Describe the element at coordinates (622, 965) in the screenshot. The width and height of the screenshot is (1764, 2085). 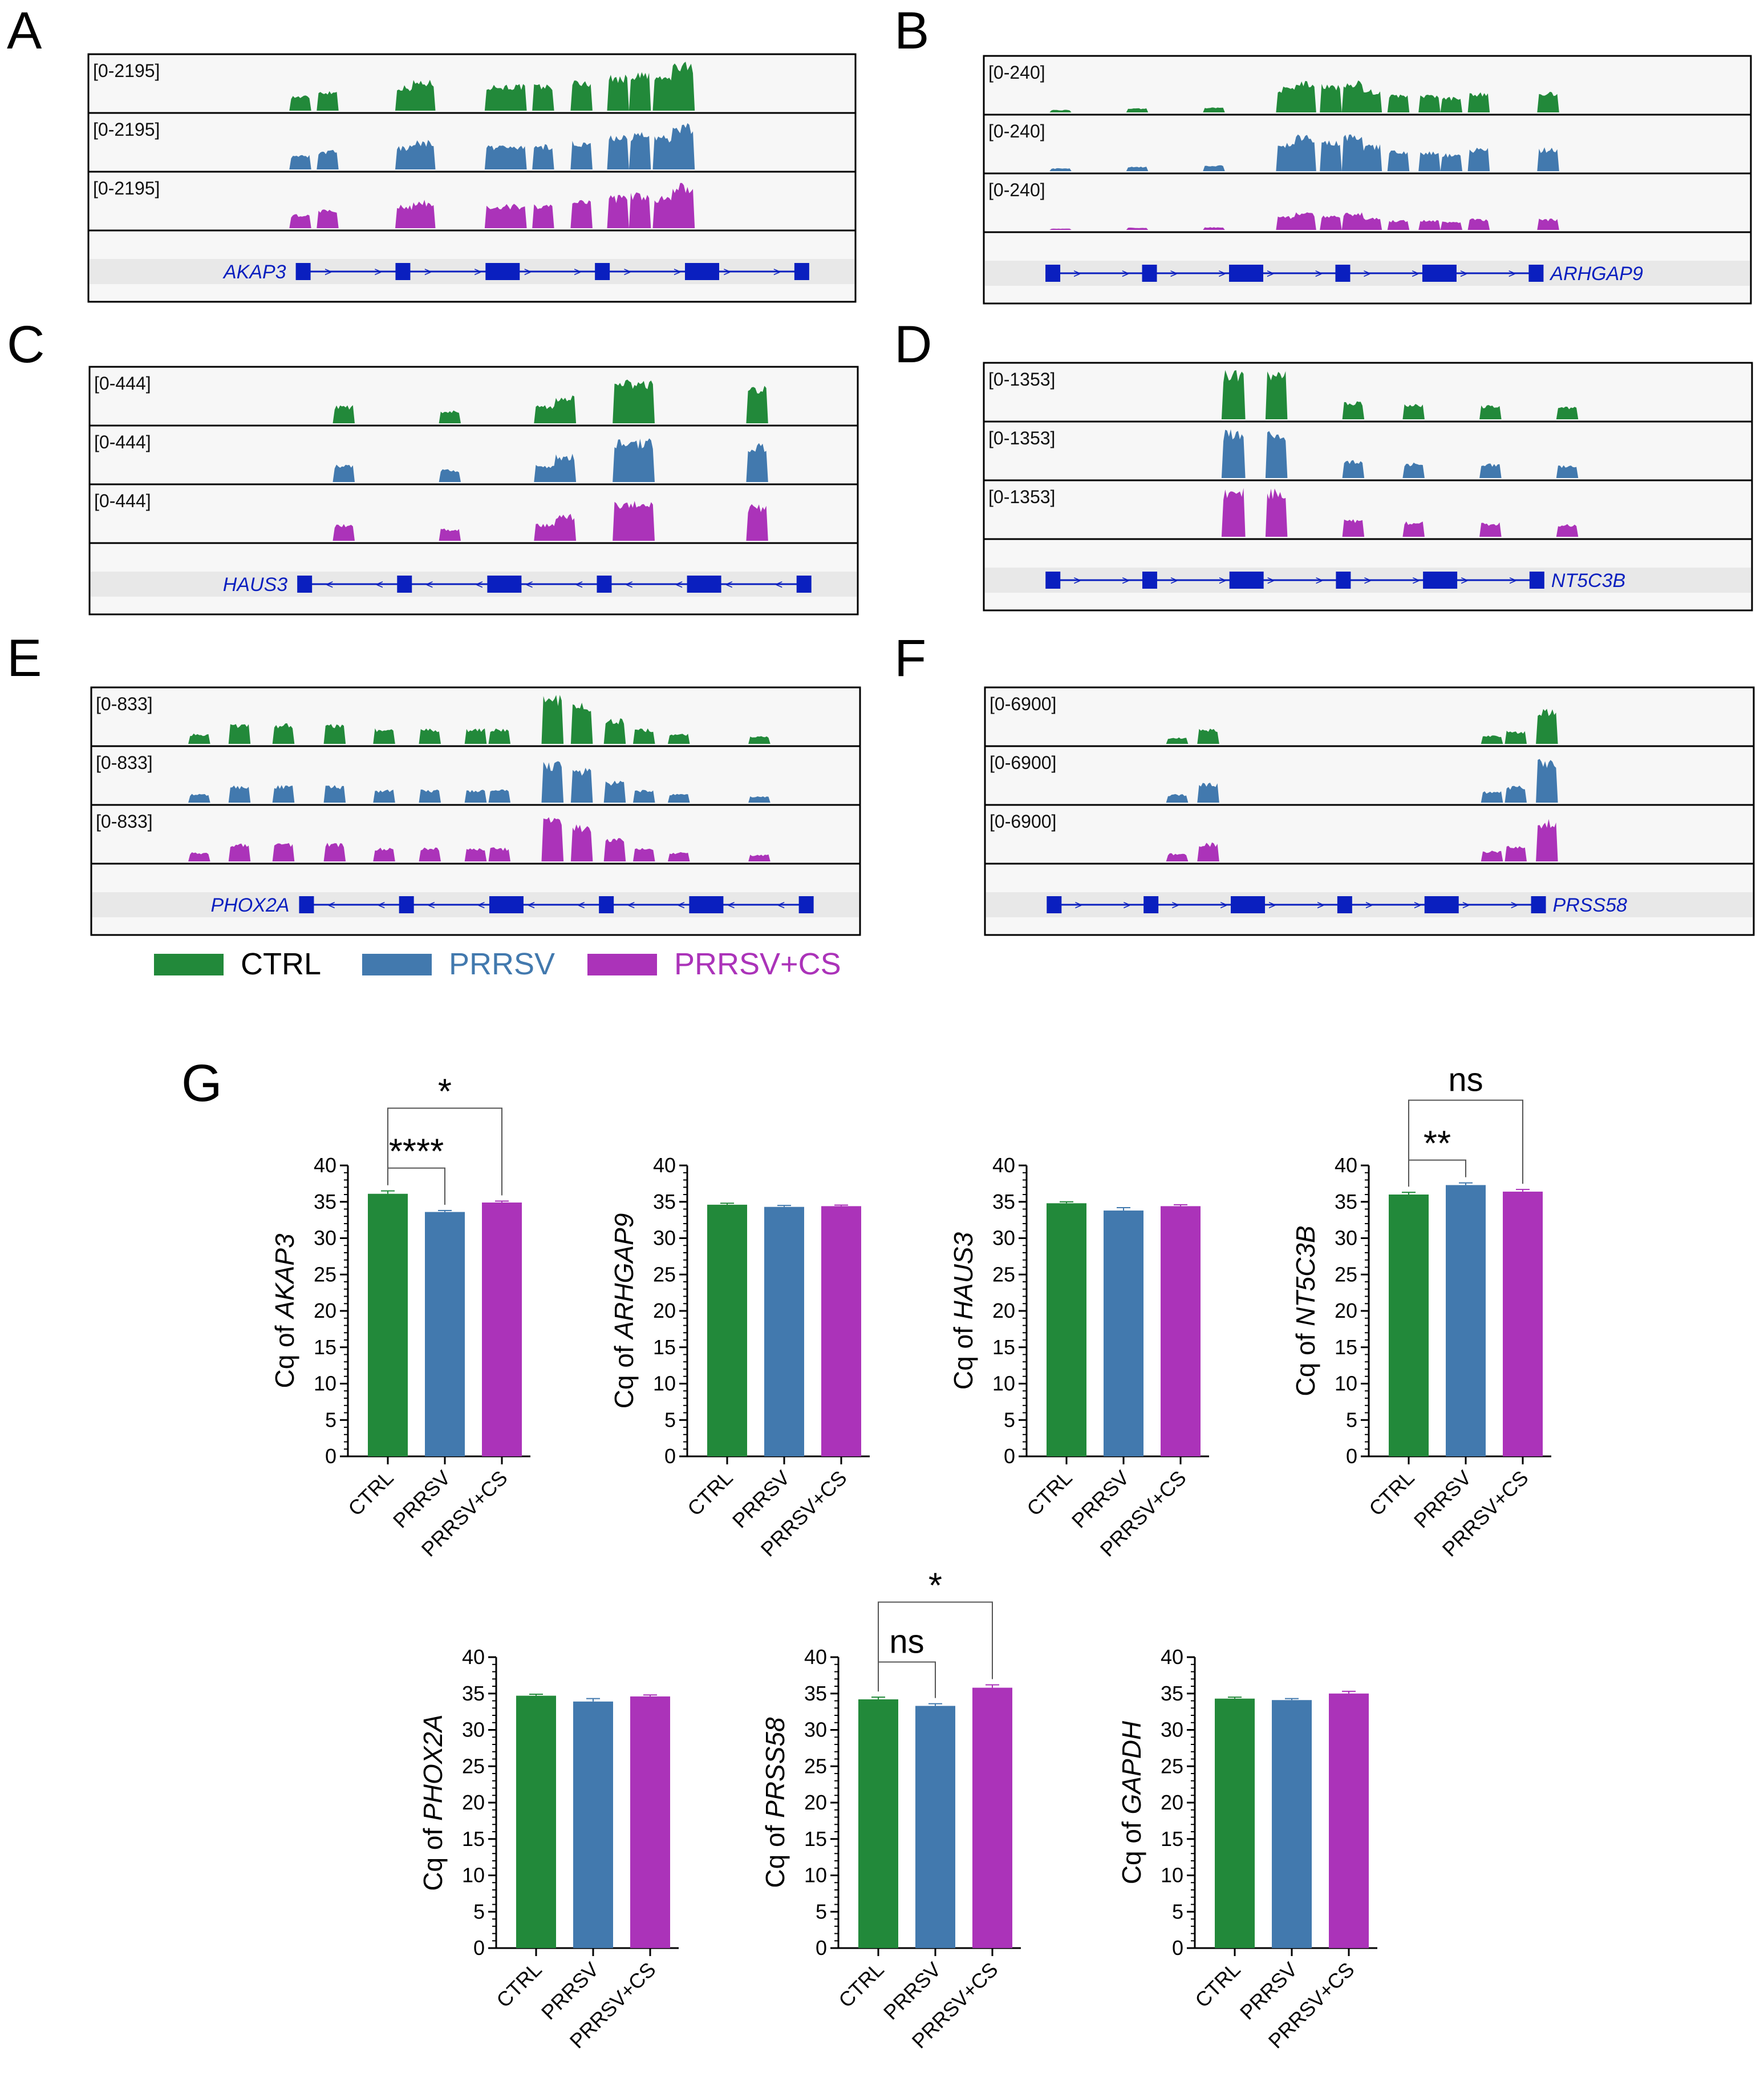
I see `legend-swatch-PRRSV+CS` at that location.